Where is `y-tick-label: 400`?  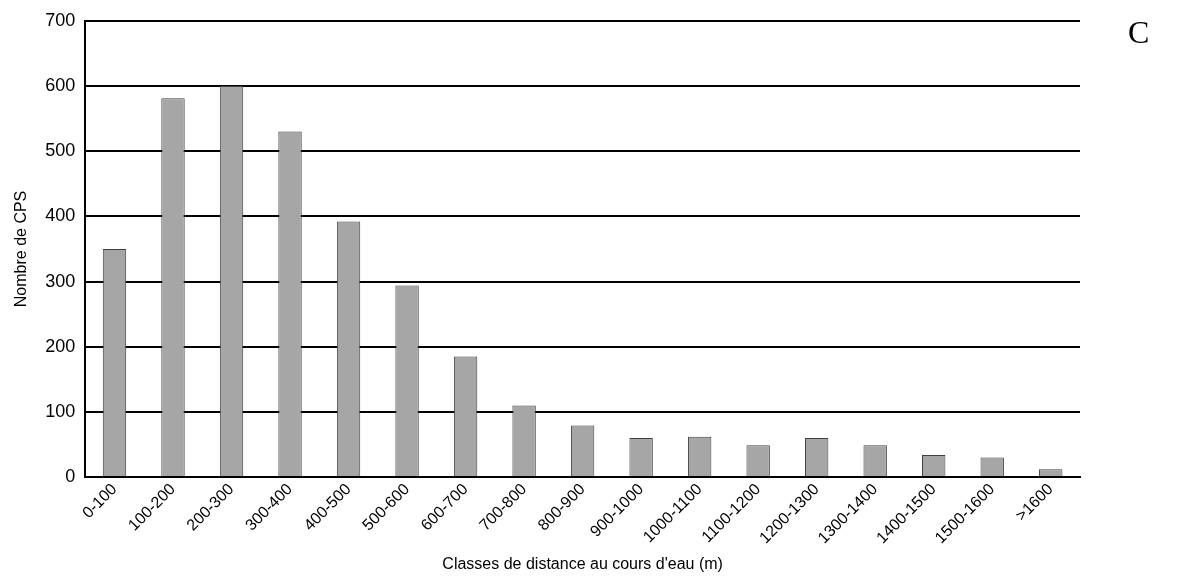
y-tick-label: 400 is located at coordinates (60, 215).